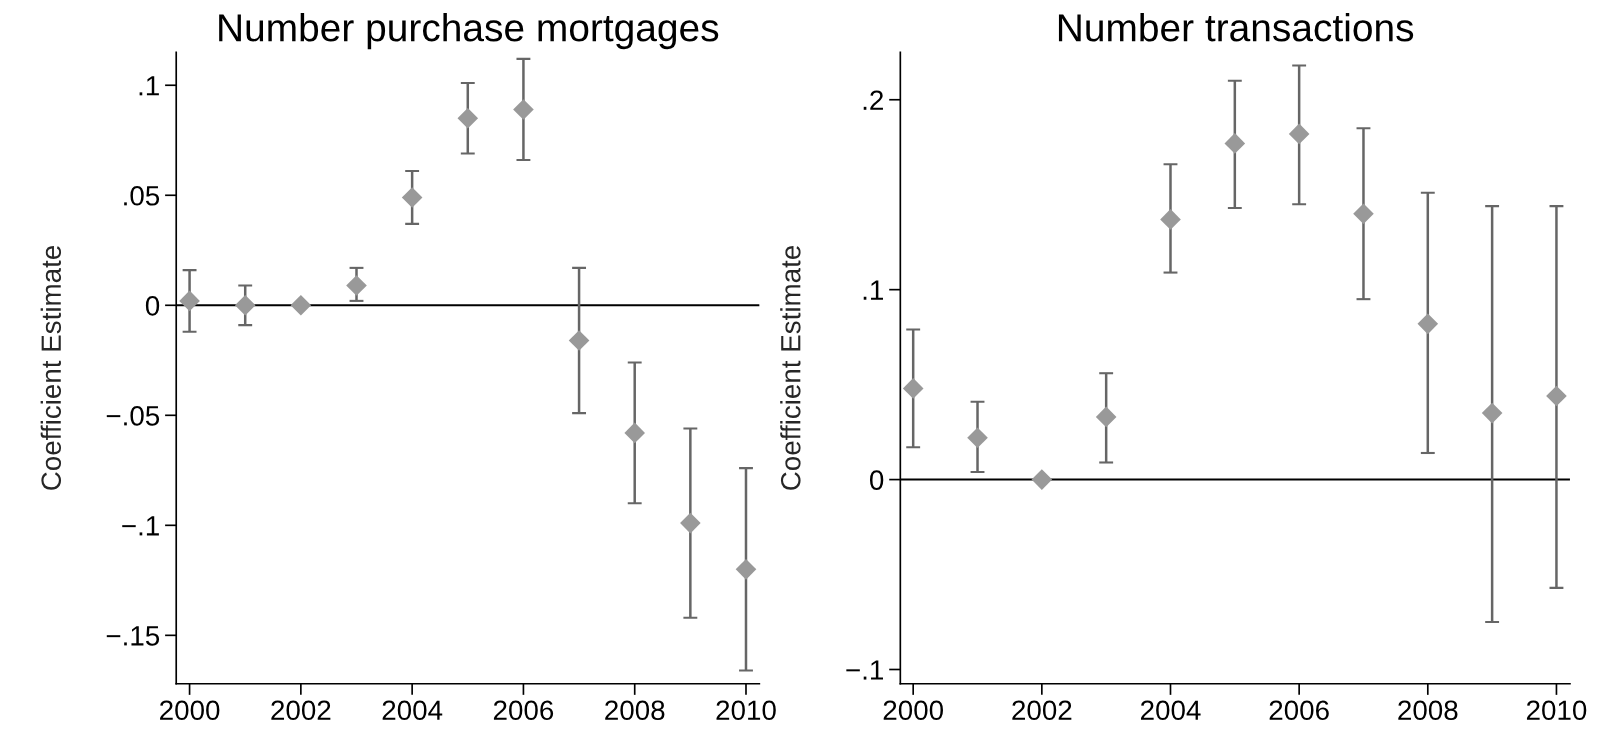 The width and height of the screenshot is (1602, 736). Describe the element at coordinates (133, 415) in the screenshot. I see `y-tick-label: −.05` at that location.